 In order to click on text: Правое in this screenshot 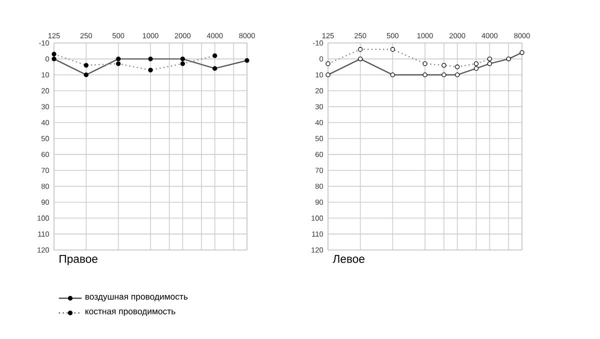, I will do `click(79, 260)`.